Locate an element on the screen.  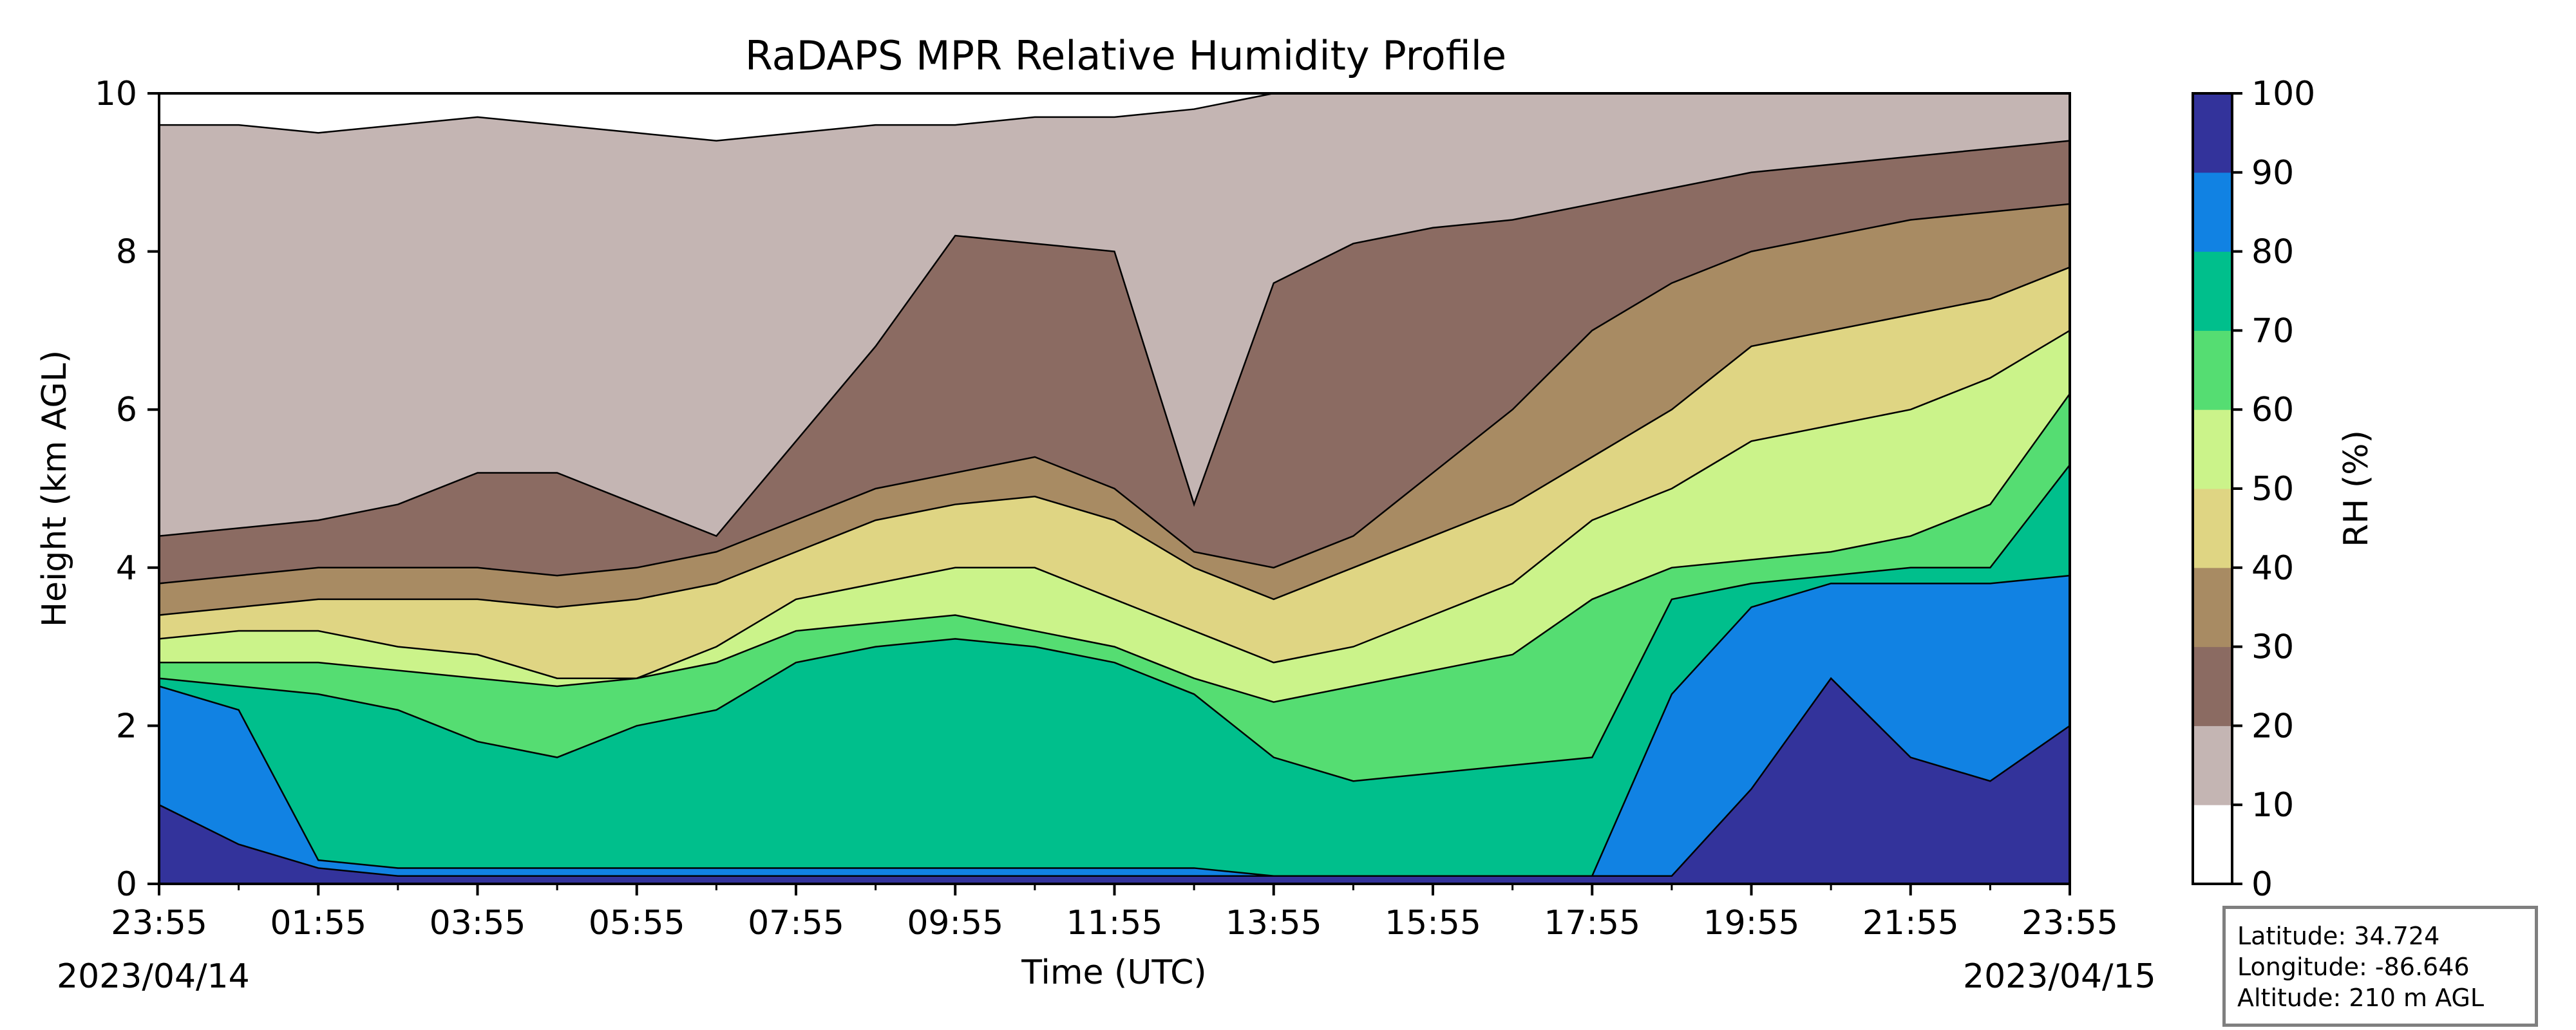
colorbar-tick-label: 60 is located at coordinates (2272, 410).